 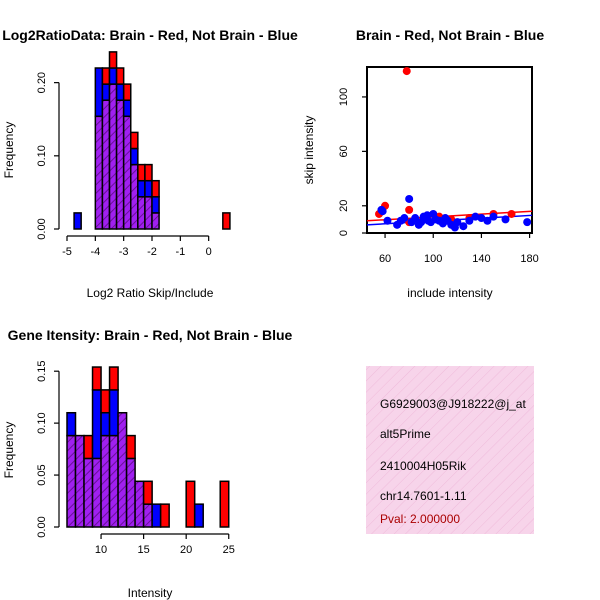 What do you see at coordinates (150, 293) in the screenshot?
I see `log2-ratio-x-label: Log2 Ratio Skip/Include` at bounding box center [150, 293].